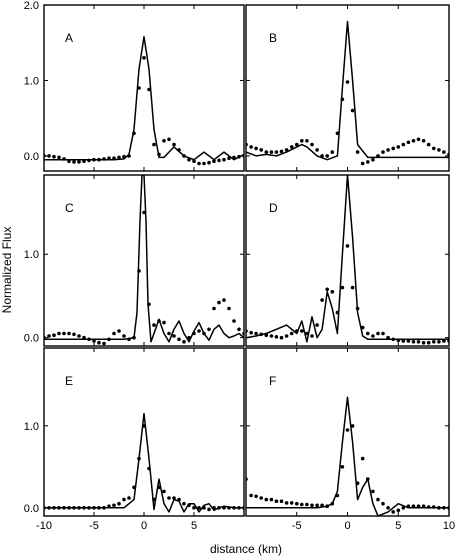 This screenshot has height=560, width=457. What do you see at coordinates (144, 526) in the screenshot?
I see `x-tick-label: 0` at bounding box center [144, 526].